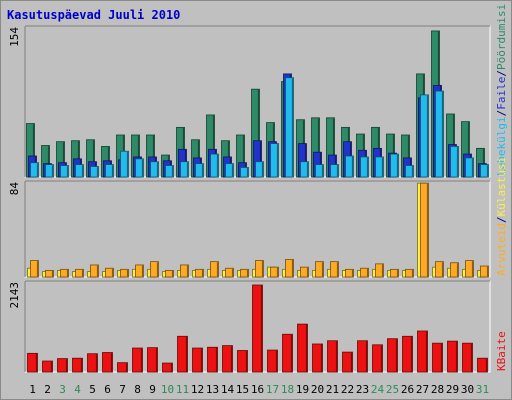  I want to click on bar-arvuteid-day-19-shade, so click(307, 272).